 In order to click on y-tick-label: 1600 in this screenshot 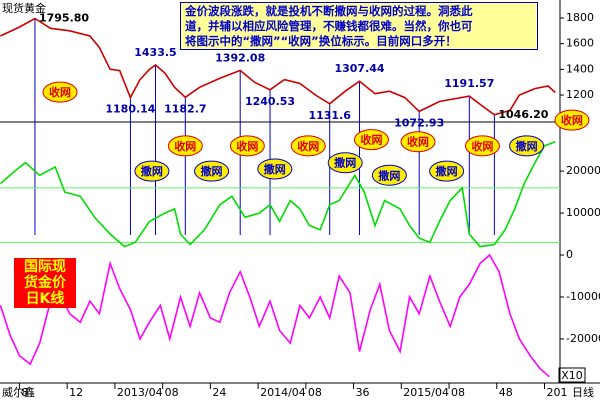, I will do `click(580, 43)`.